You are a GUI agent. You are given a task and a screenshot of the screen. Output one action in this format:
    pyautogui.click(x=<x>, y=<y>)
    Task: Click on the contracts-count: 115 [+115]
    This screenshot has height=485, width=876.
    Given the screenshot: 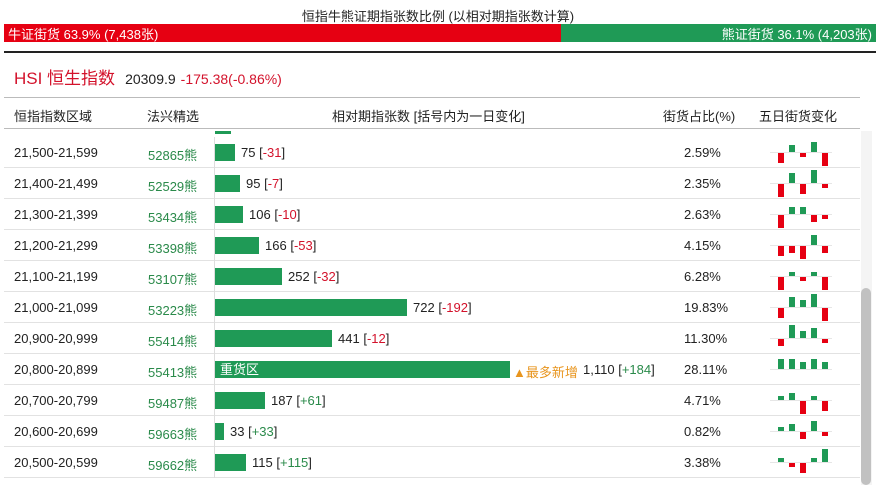 What is the action you would take?
    pyautogui.click(x=282, y=462)
    